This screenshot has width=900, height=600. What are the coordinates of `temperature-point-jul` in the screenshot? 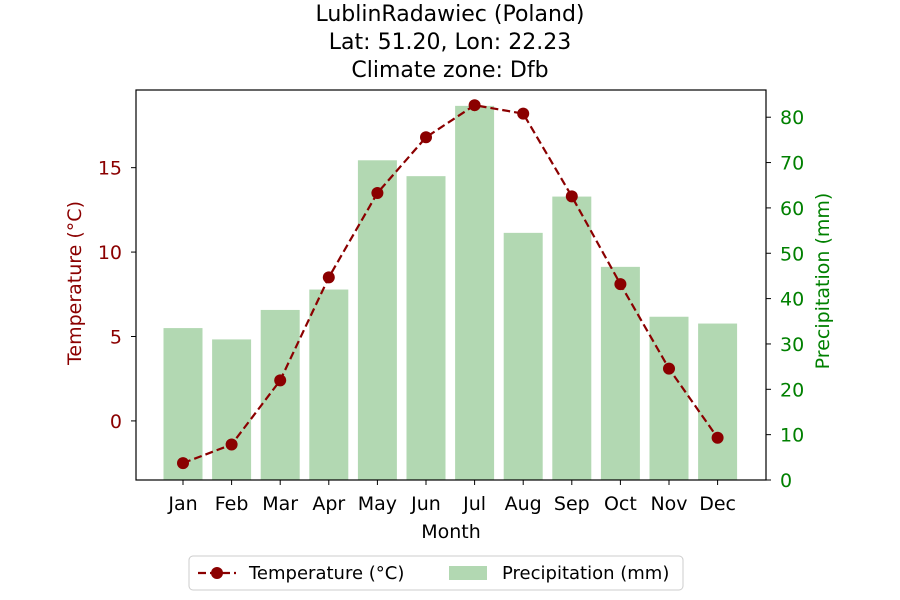 It's located at (474, 105).